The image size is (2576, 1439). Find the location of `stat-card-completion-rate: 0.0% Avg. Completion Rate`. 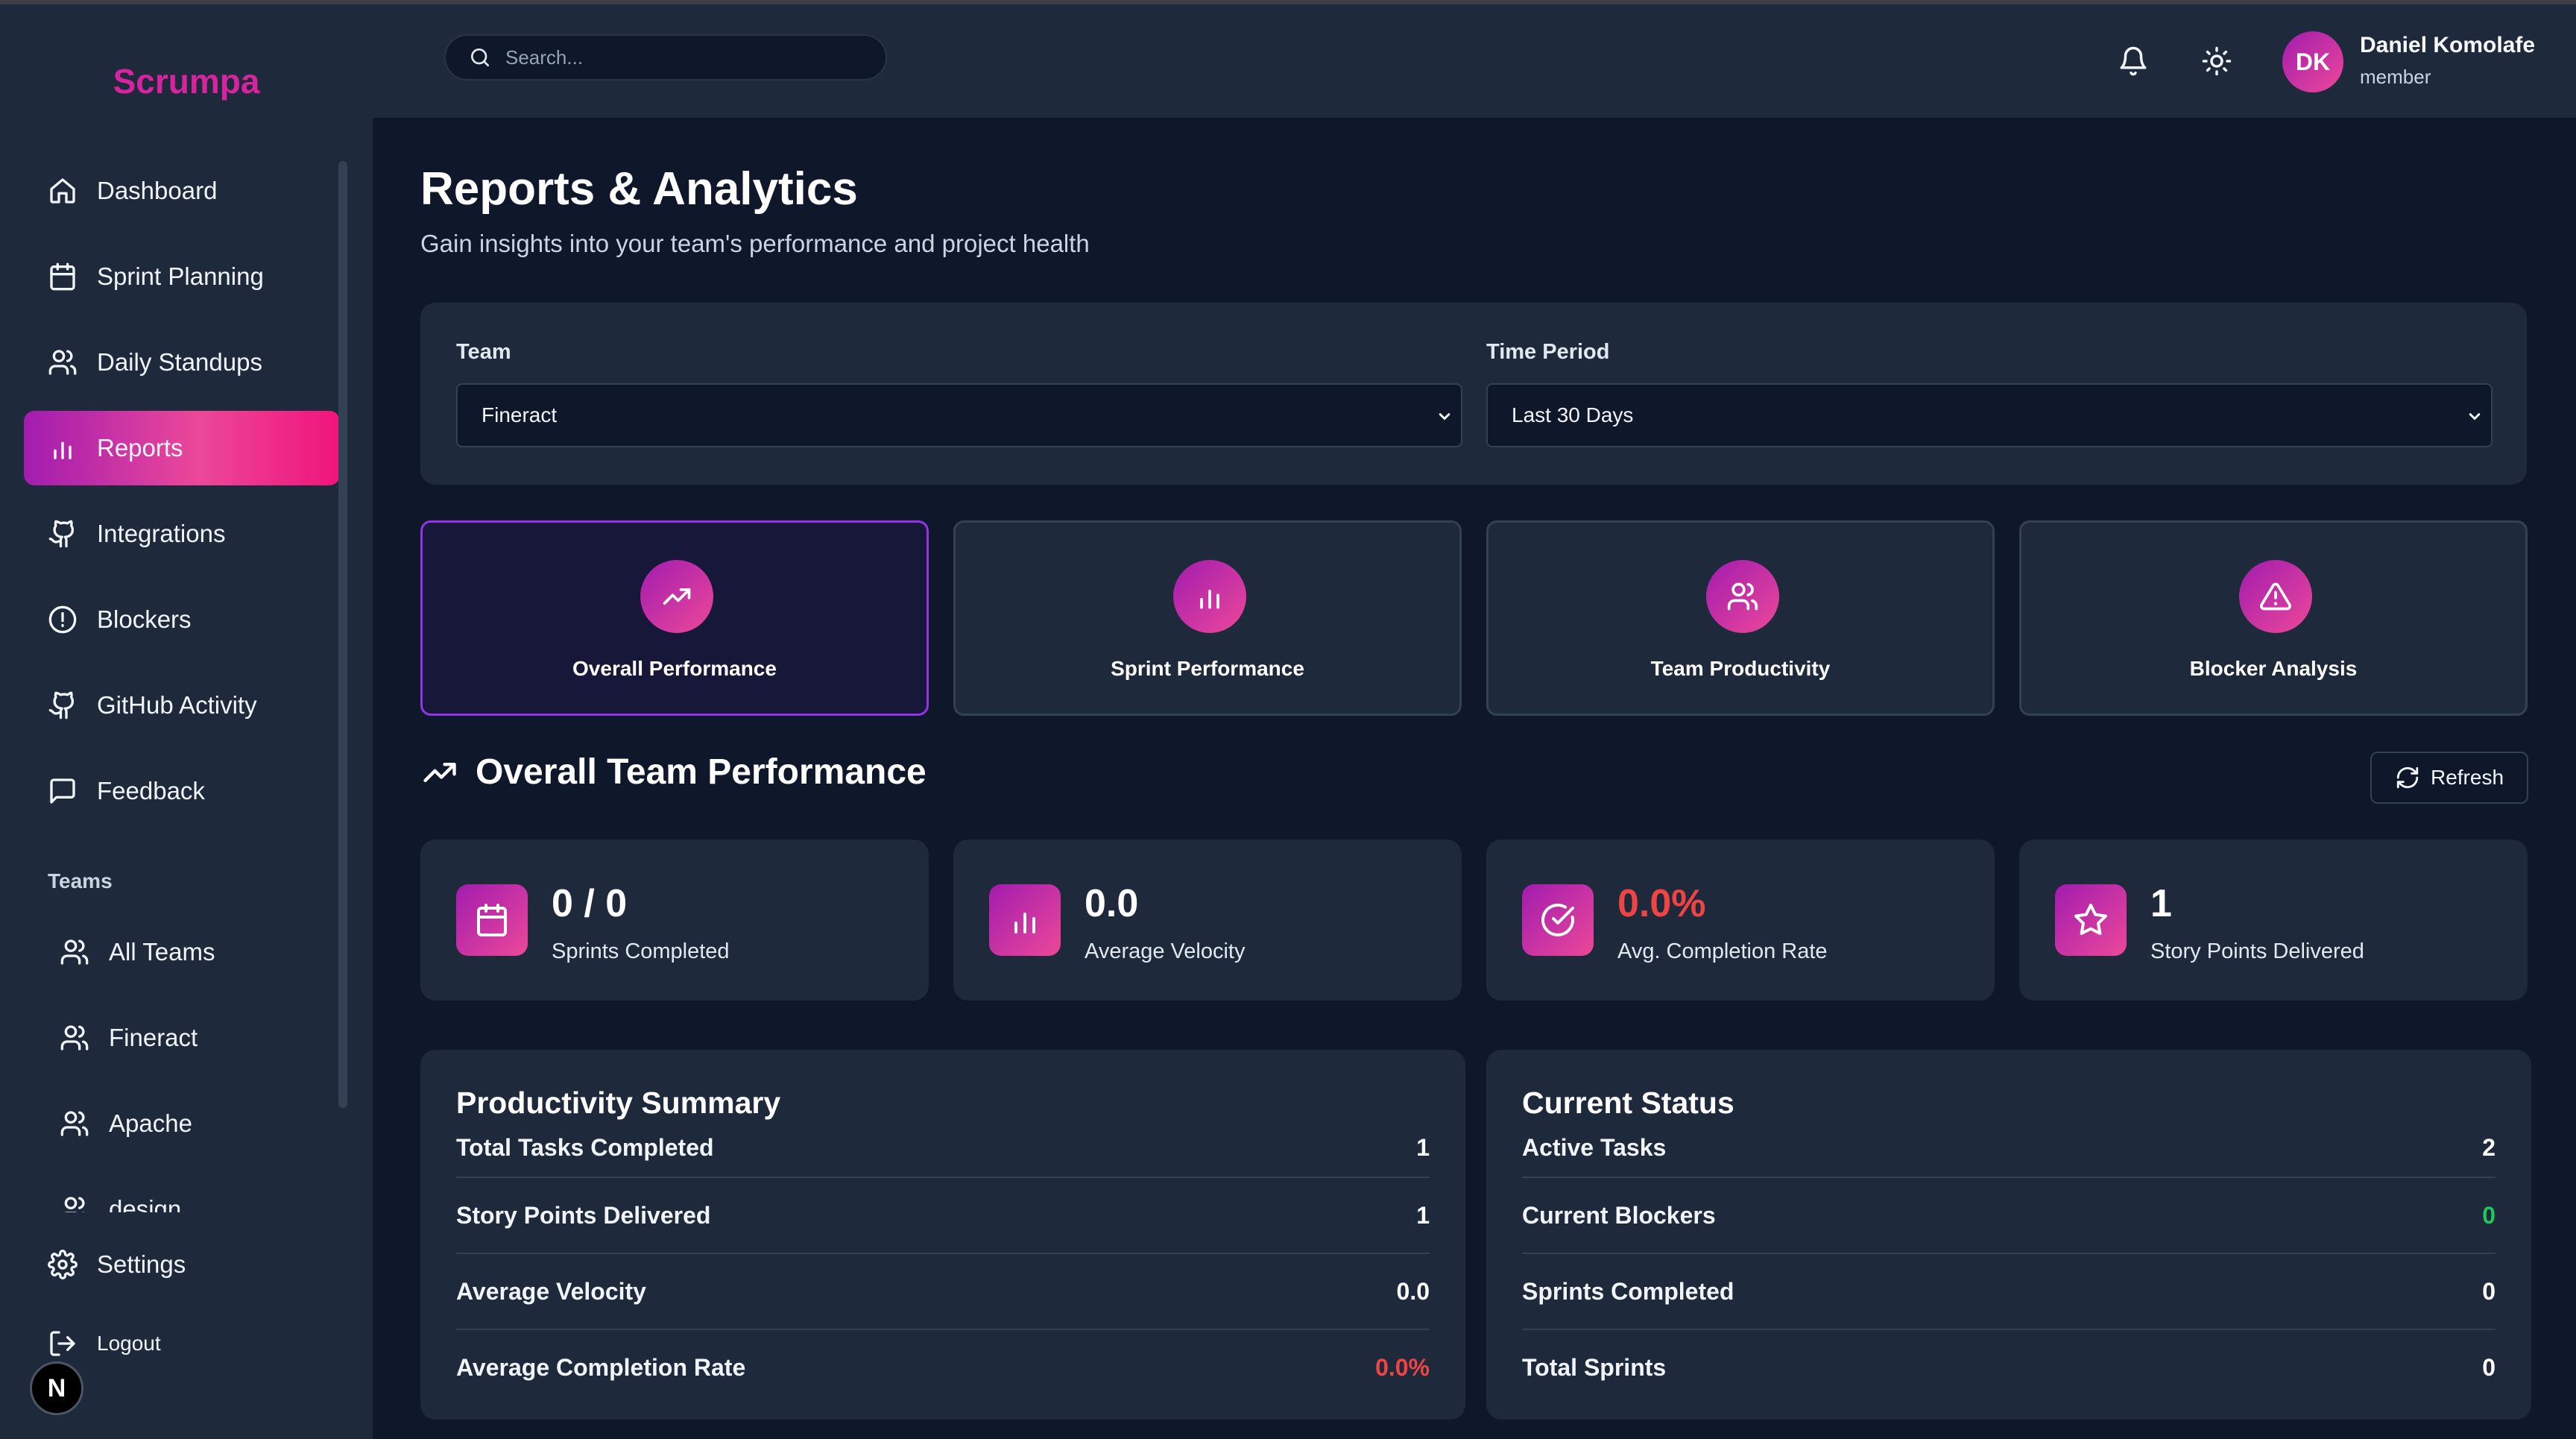

stat-card-completion-rate: 0.0% Avg. Completion Rate is located at coordinates (1740, 920).